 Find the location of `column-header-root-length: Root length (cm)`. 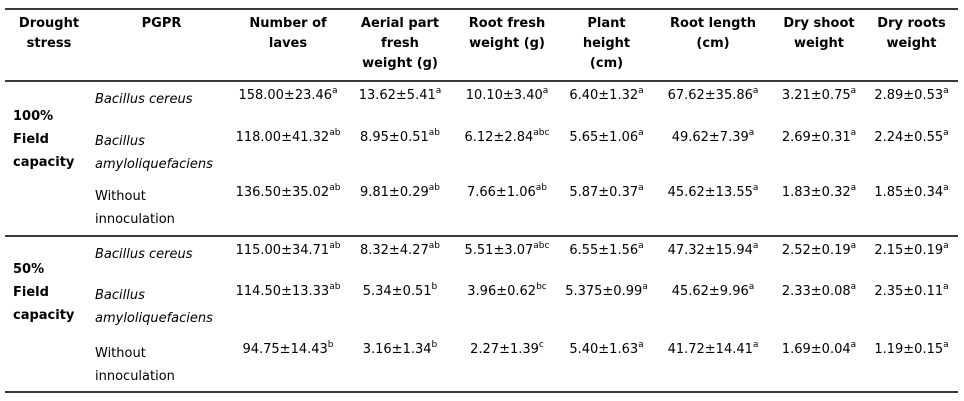

column-header-root-length: Root length (cm) is located at coordinates (713, 33).